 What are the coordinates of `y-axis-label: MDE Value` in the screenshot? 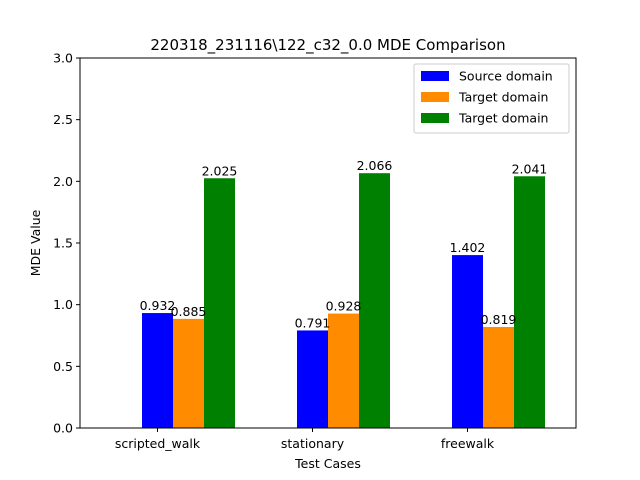 It's located at (35, 242).